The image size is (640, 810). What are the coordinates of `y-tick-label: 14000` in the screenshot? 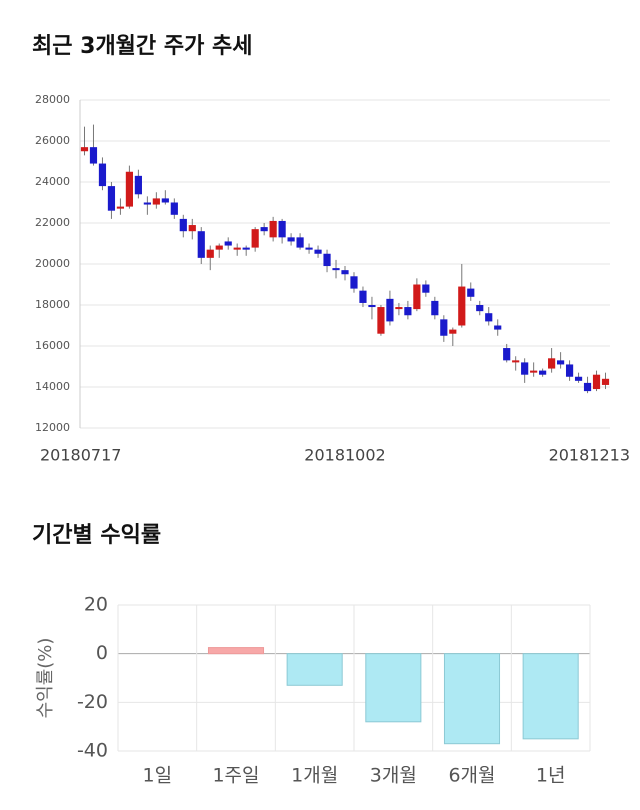 It's located at (52, 386).